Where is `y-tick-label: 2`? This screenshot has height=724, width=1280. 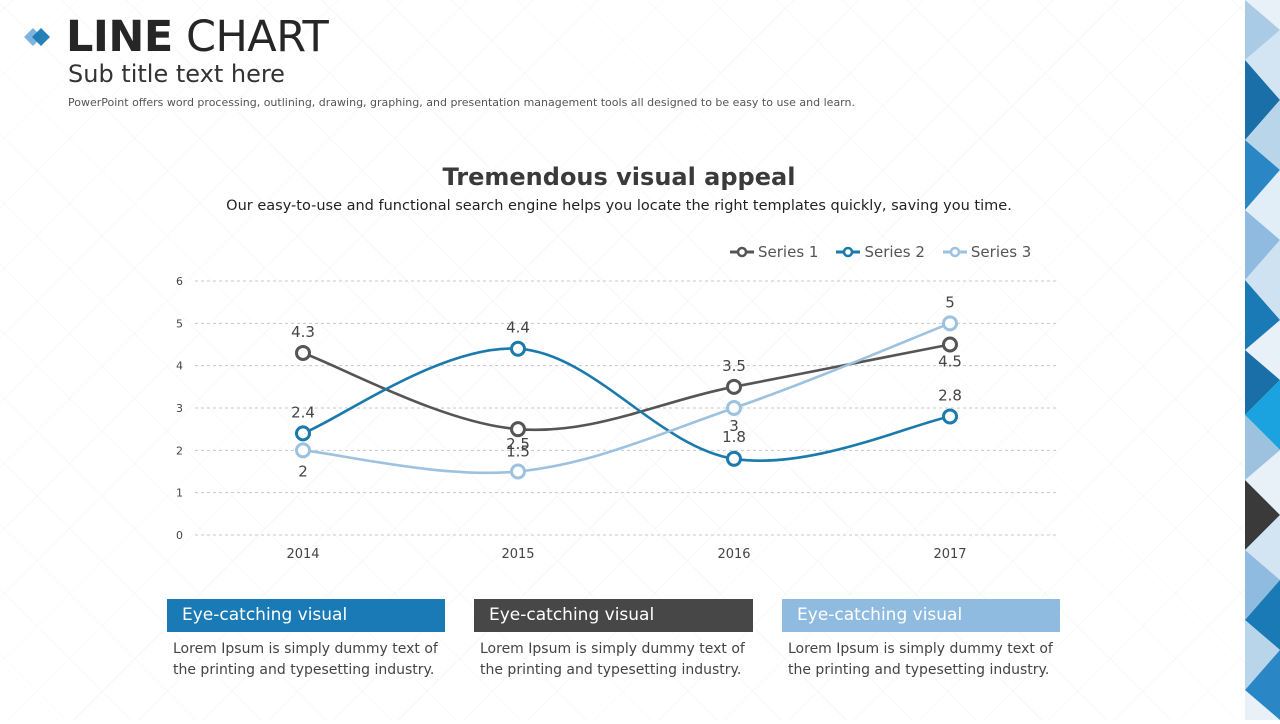 y-tick-label: 2 is located at coordinates (179, 450).